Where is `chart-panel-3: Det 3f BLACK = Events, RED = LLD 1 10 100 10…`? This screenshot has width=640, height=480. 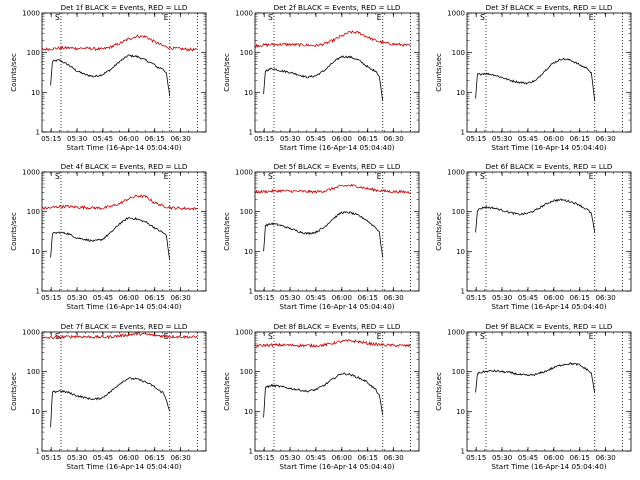 chart-panel-3: Det 3f BLACK = Events, RED = LLD 1 10 100 10… is located at coordinates (533, 77).